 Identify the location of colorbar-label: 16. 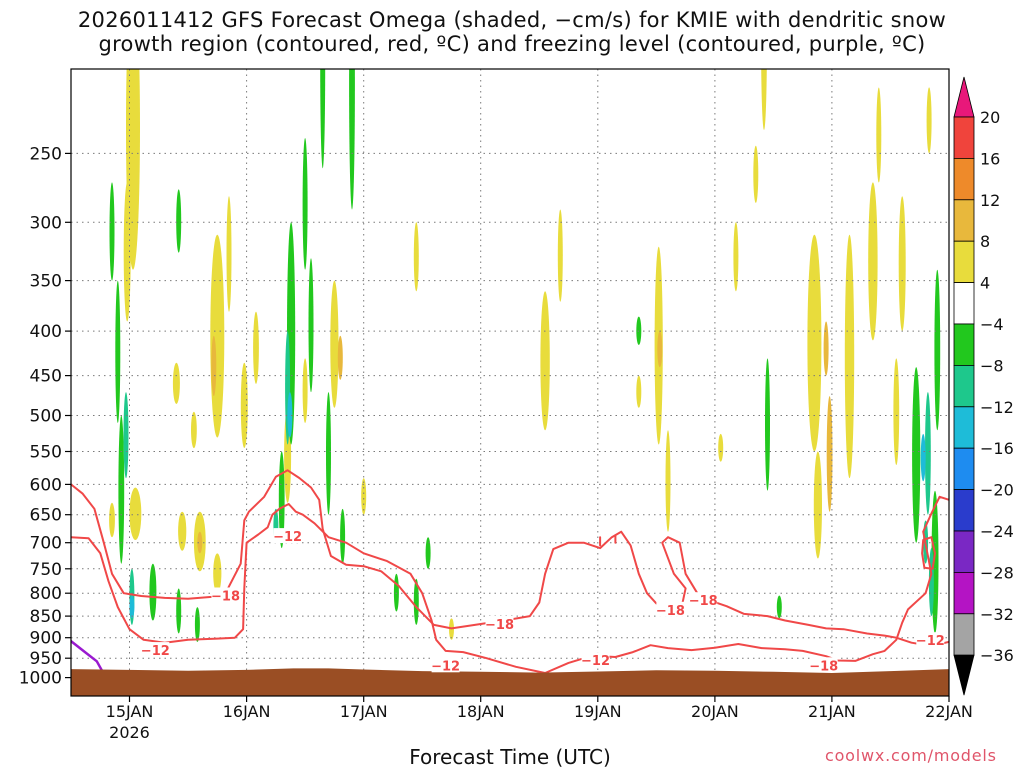
(990, 158).